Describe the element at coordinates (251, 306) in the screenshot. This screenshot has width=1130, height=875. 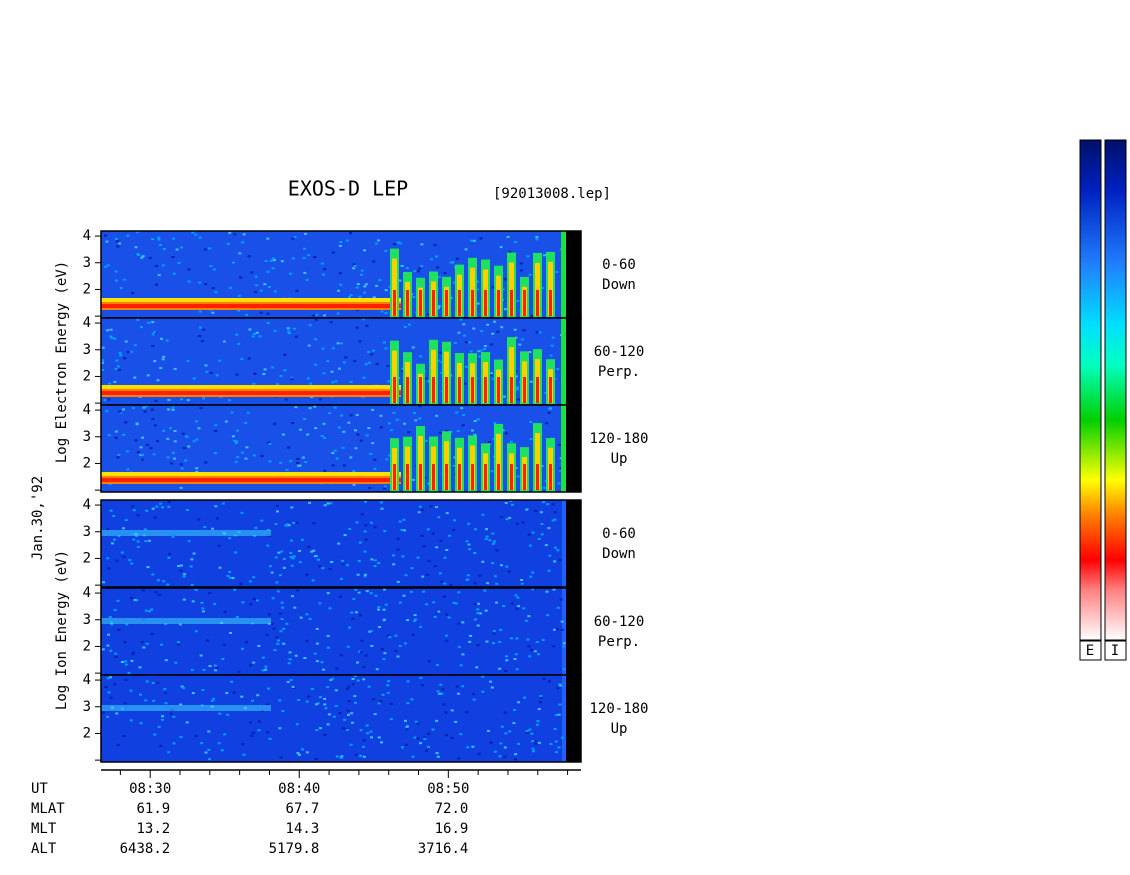
I see `low-energy-band-core` at that location.